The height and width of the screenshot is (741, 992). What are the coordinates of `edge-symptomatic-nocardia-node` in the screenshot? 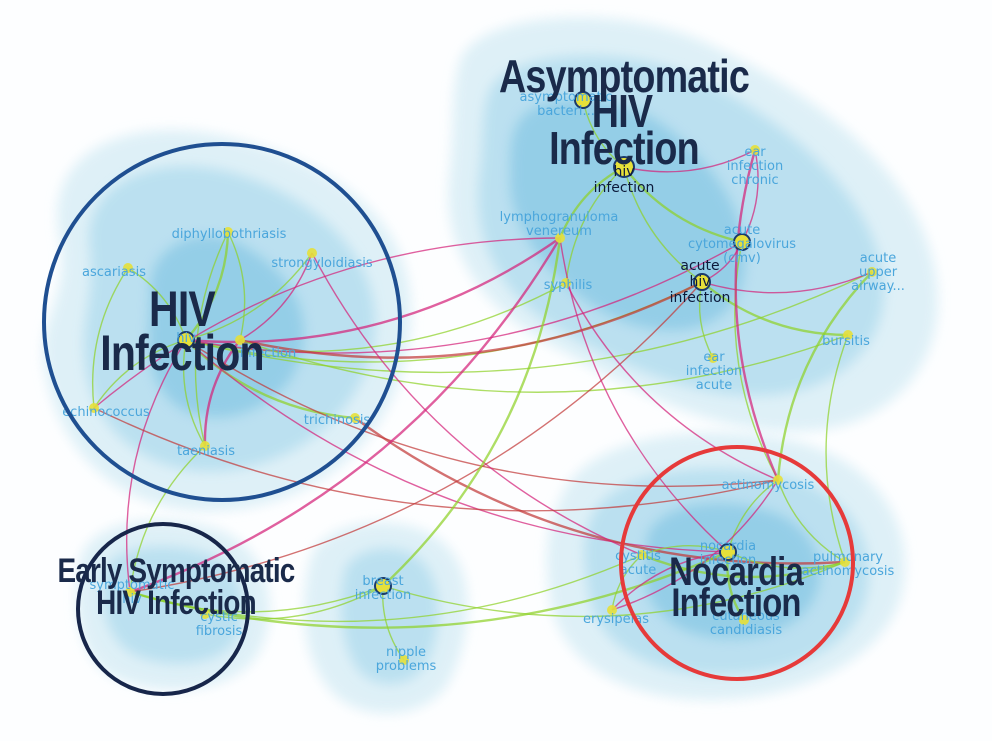 It's located at (429, 589).